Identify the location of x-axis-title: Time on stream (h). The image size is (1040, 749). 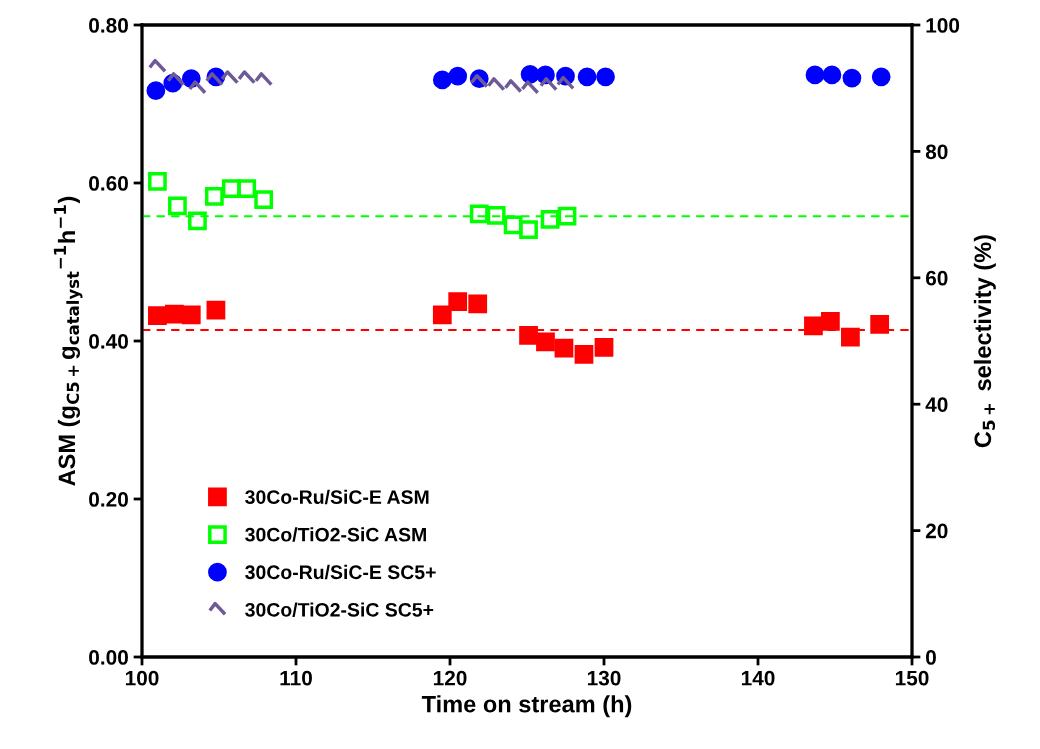
(526, 706).